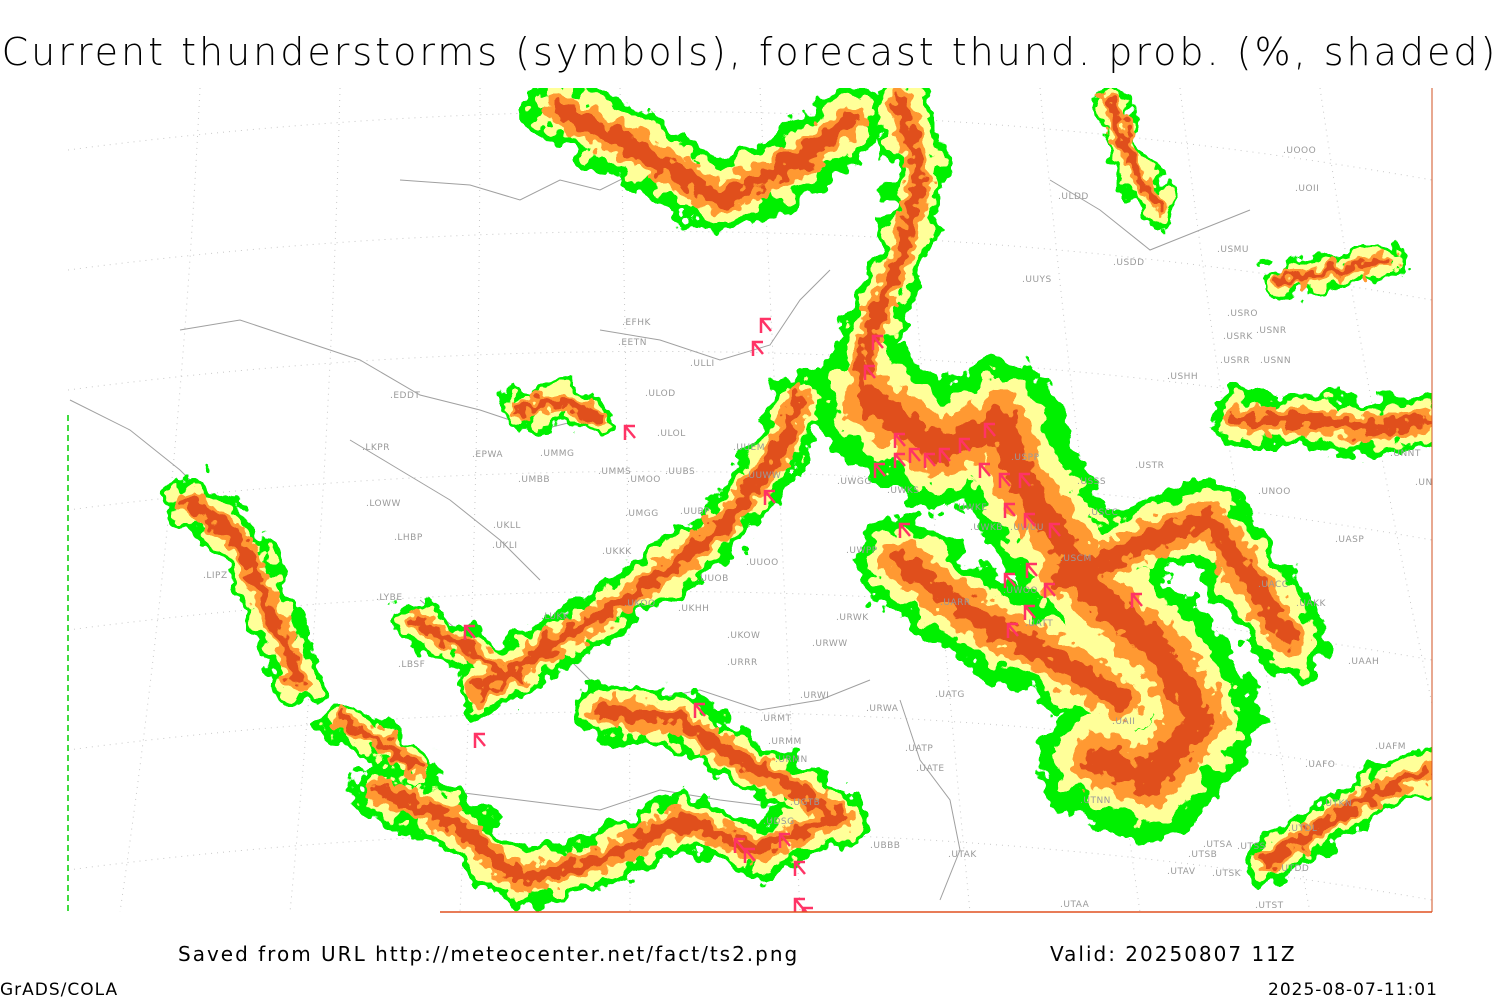 This screenshot has width=1500, height=1000. Describe the element at coordinates (852, 618) in the screenshot. I see `station-label: .URWK` at that location.